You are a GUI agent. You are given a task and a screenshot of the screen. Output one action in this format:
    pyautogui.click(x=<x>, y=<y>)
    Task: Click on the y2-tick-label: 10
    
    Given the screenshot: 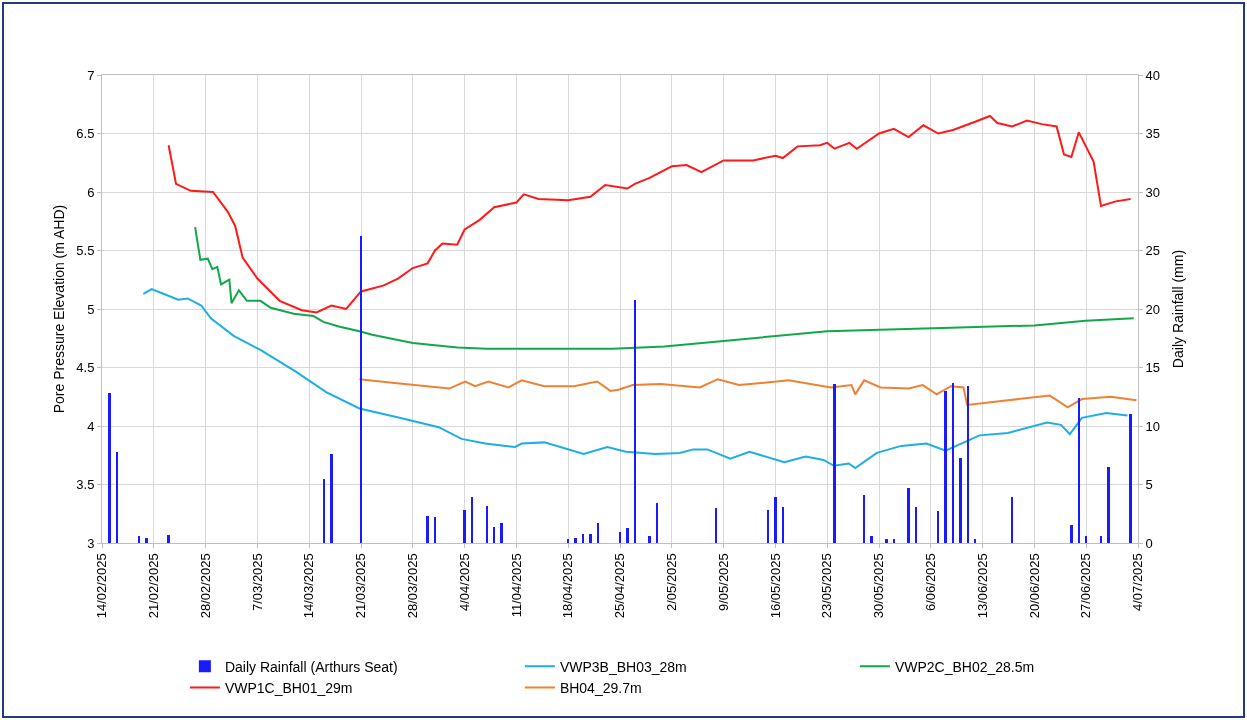 What is the action you would take?
    pyautogui.click(x=1153, y=426)
    